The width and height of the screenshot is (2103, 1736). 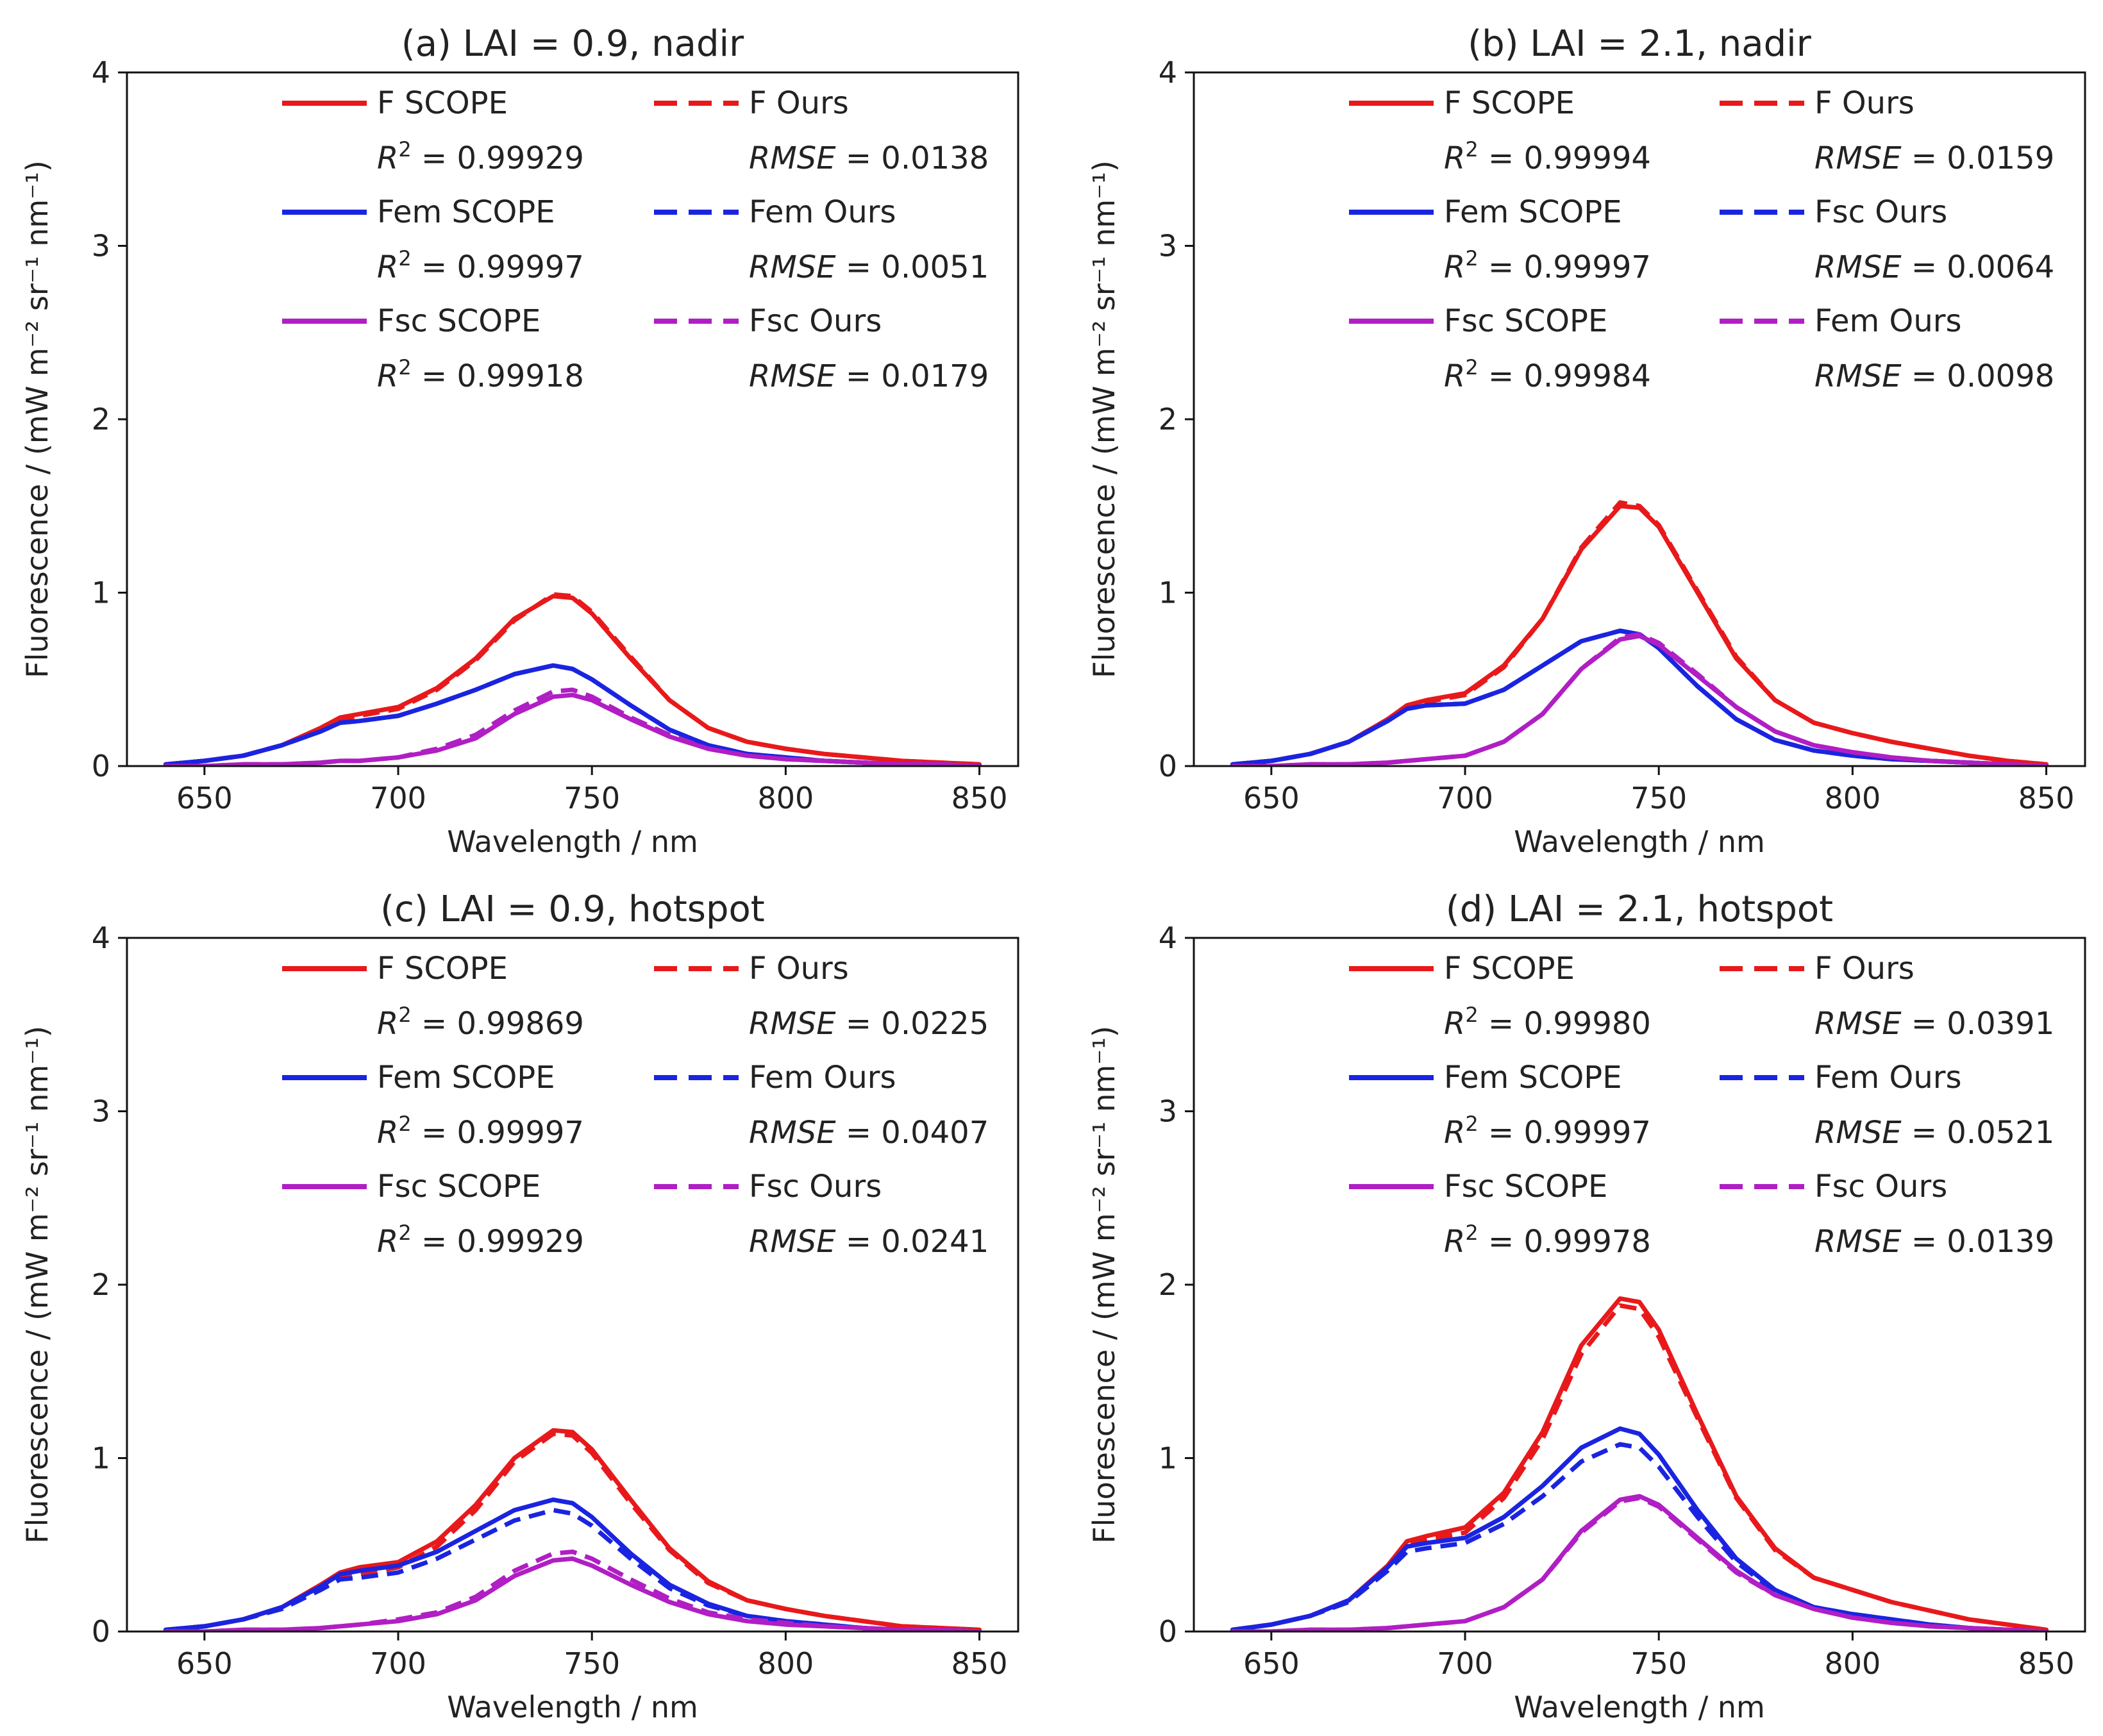 I want to click on x-tick-label: 750, so click(x=1658, y=1663).